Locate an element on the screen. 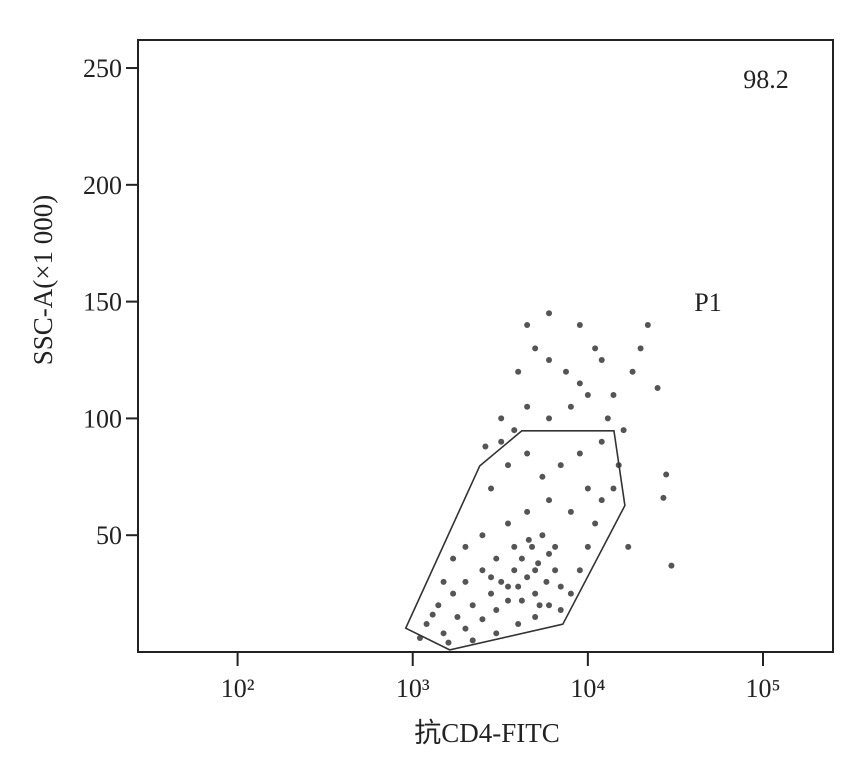 This screenshot has height=770, width=859. gate-polygon is located at coordinates (515, 540).